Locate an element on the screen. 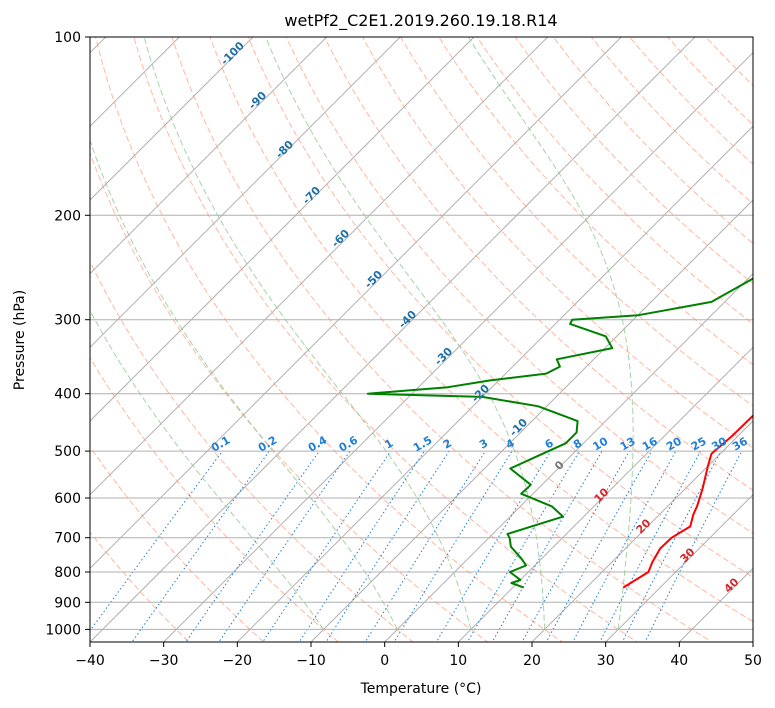 The width and height of the screenshot is (775, 708). isotherm-value-label: 10 is located at coordinates (602, 495).